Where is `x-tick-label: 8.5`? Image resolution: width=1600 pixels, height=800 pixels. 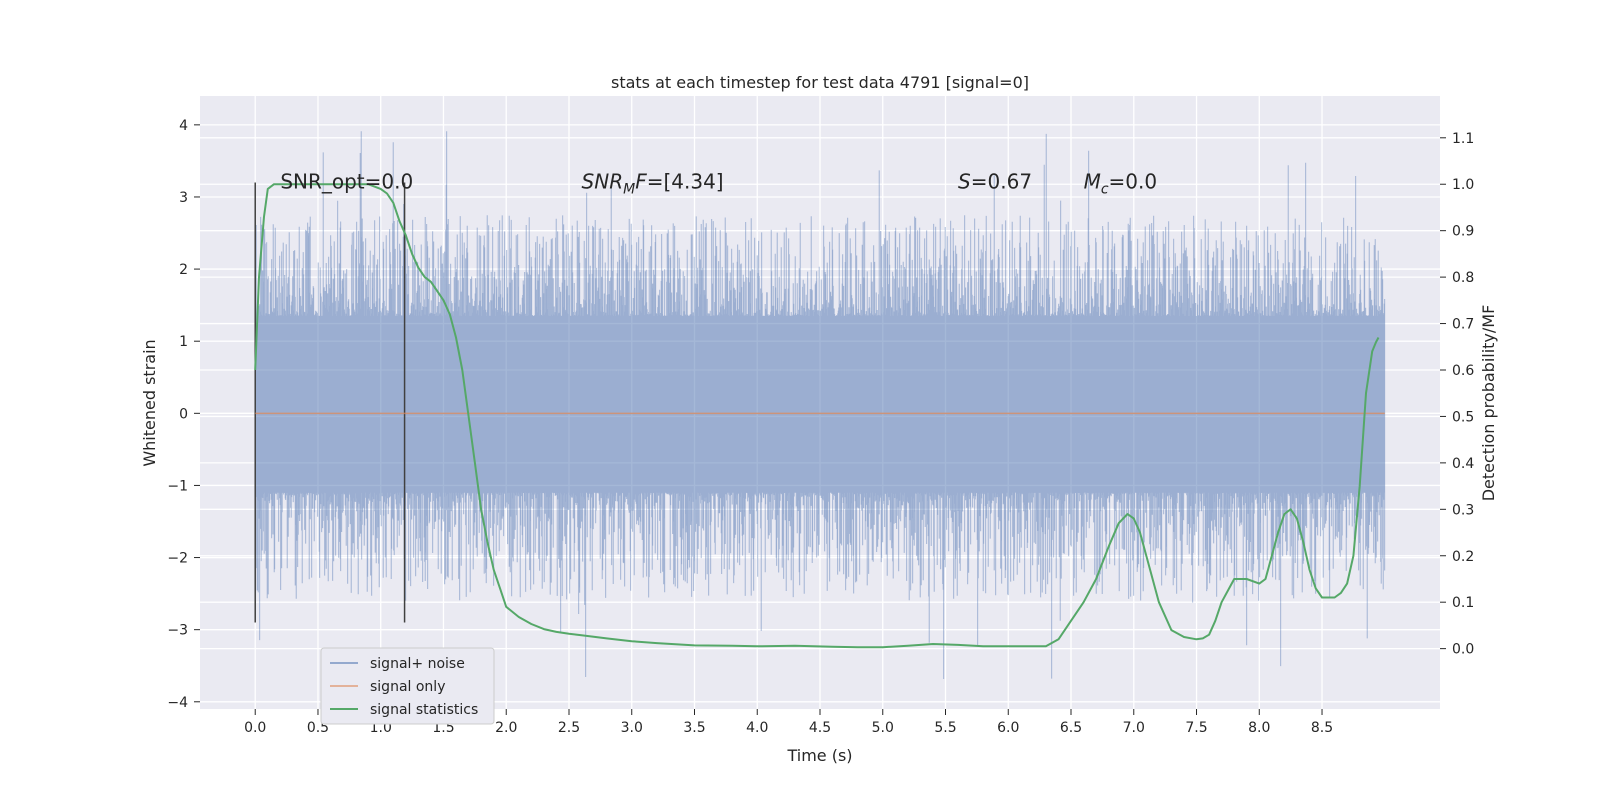 x-tick-label: 8.5 is located at coordinates (1322, 728).